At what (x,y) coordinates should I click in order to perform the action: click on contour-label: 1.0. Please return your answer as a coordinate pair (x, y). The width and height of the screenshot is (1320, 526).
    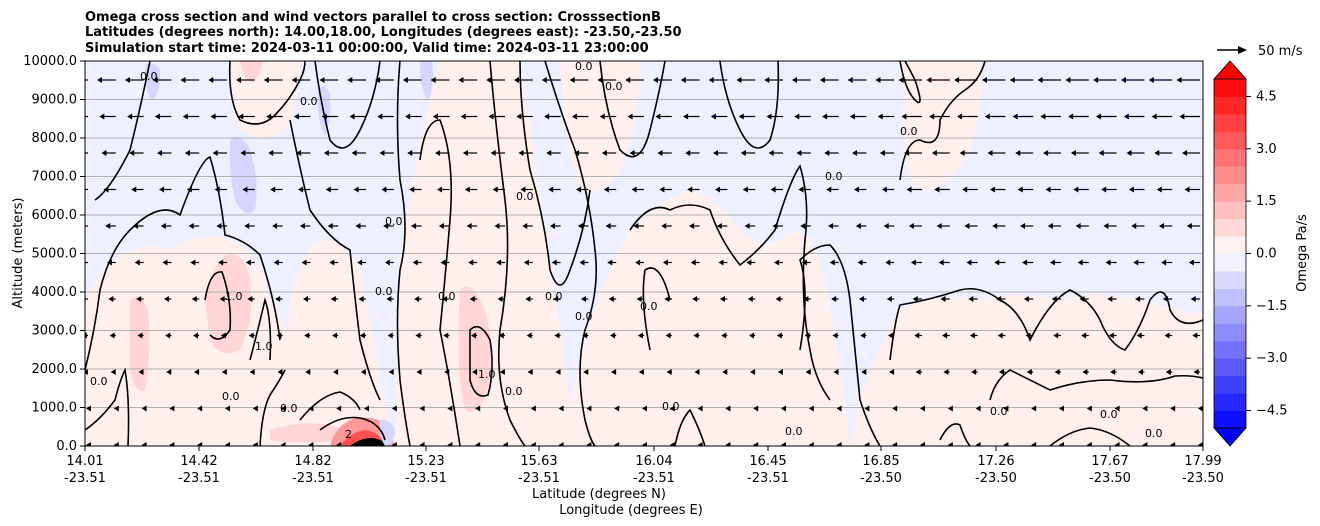
    Looking at the image, I should click on (487, 374).